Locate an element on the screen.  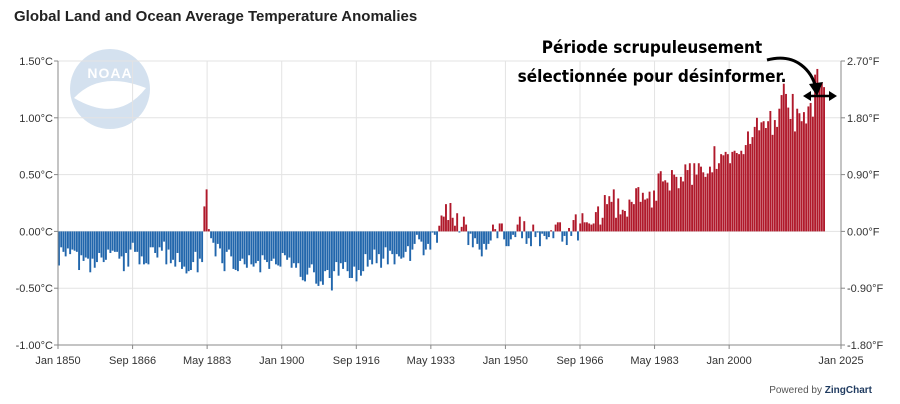
x-tick-label: Jan 2000 is located at coordinates (729, 361).